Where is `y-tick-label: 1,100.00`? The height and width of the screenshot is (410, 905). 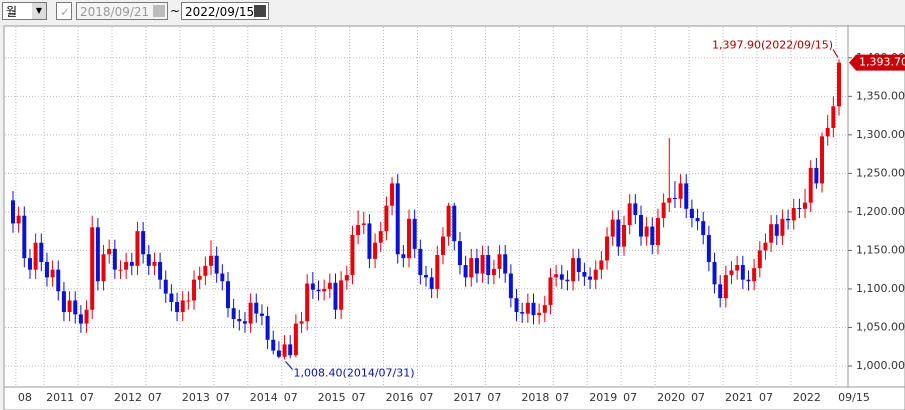 y-tick-label: 1,100.00 is located at coordinates (880, 288).